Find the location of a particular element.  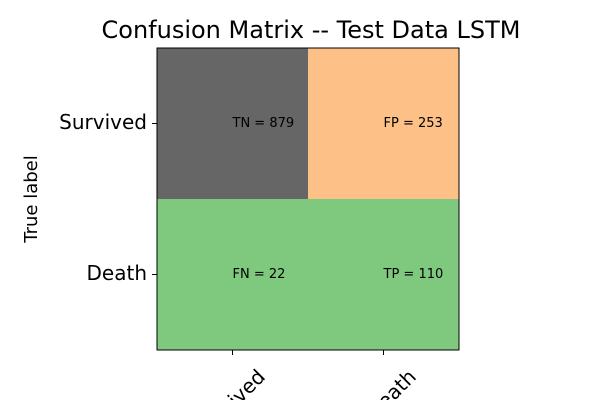

y-tick-label: Survived is located at coordinates (103, 122).